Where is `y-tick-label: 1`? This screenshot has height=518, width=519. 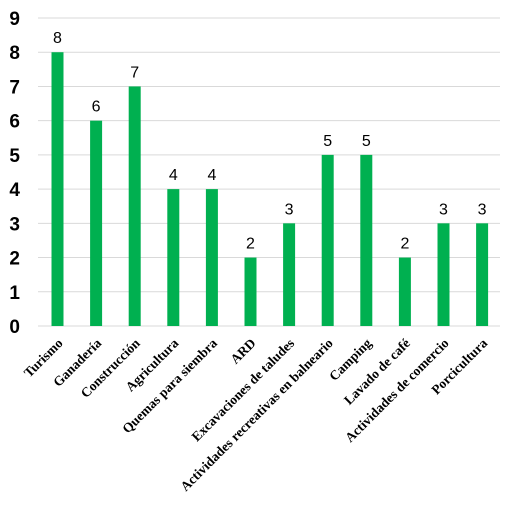 y-tick-label: 1 is located at coordinates (14, 293).